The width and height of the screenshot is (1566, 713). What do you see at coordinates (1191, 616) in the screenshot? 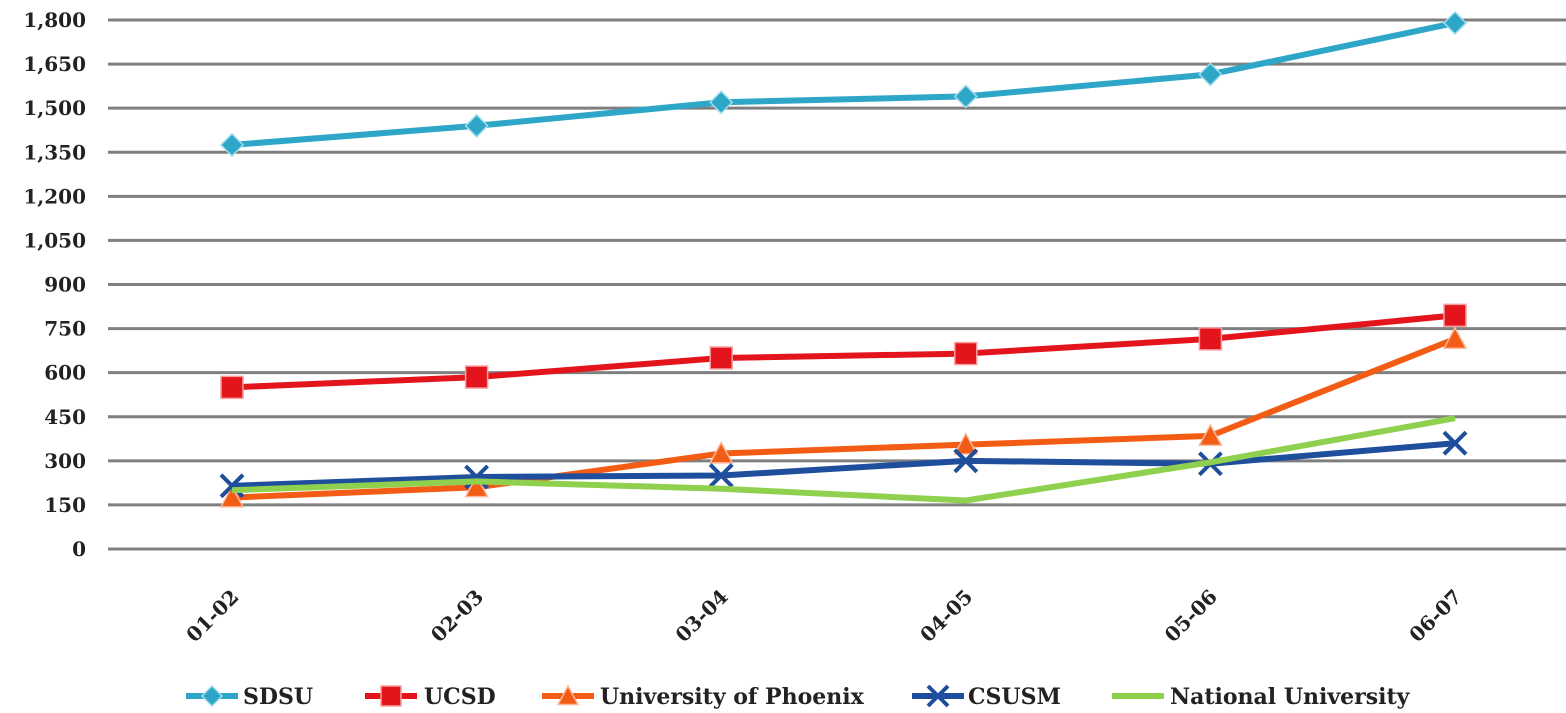
I see `x-tick-label: 05-06` at bounding box center [1191, 616].